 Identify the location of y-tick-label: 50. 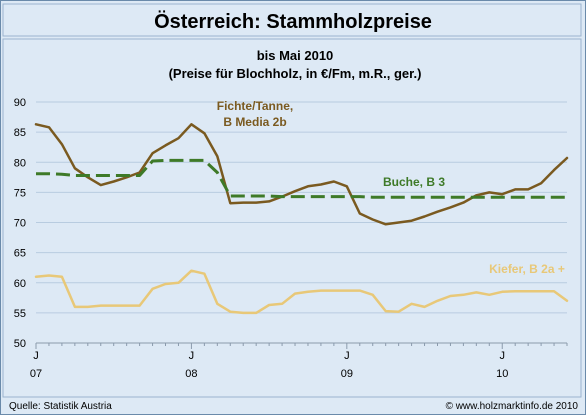
(20, 344).